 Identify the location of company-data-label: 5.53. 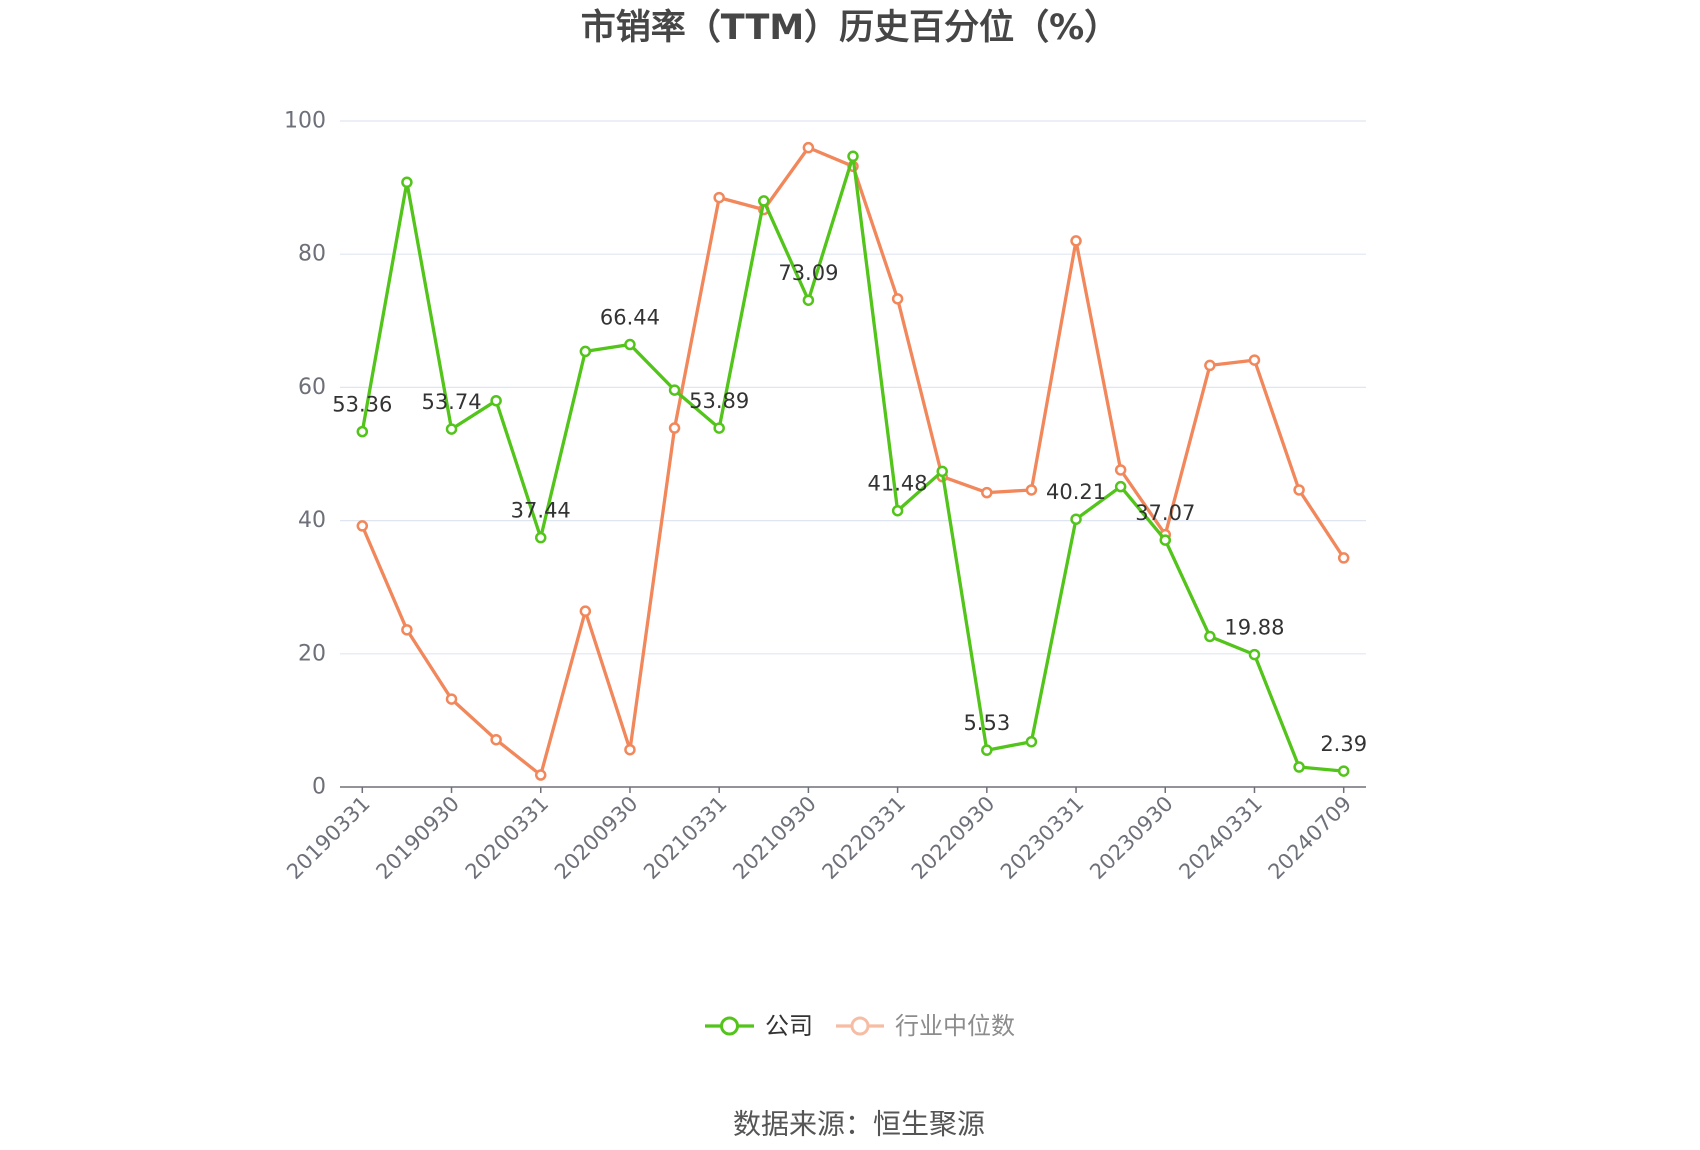
(986, 723).